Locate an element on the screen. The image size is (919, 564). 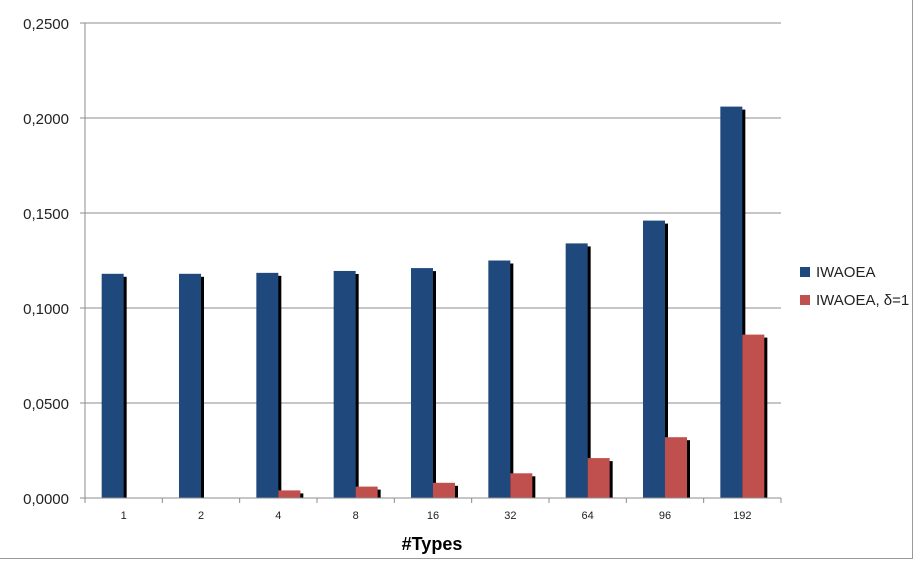
y-tick-label: 0,1500 is located at coordinates (46, 214).